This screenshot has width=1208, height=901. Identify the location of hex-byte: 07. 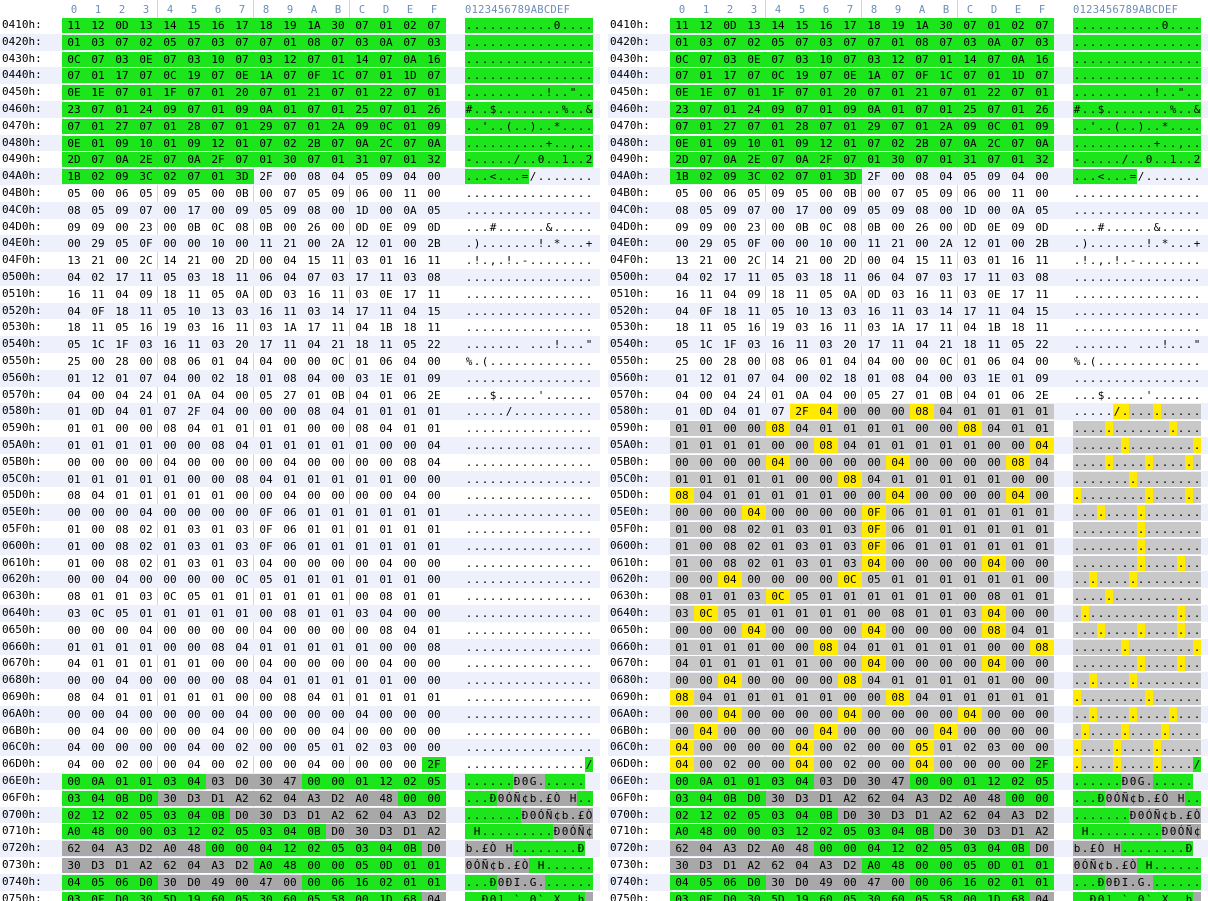
(266, 143).